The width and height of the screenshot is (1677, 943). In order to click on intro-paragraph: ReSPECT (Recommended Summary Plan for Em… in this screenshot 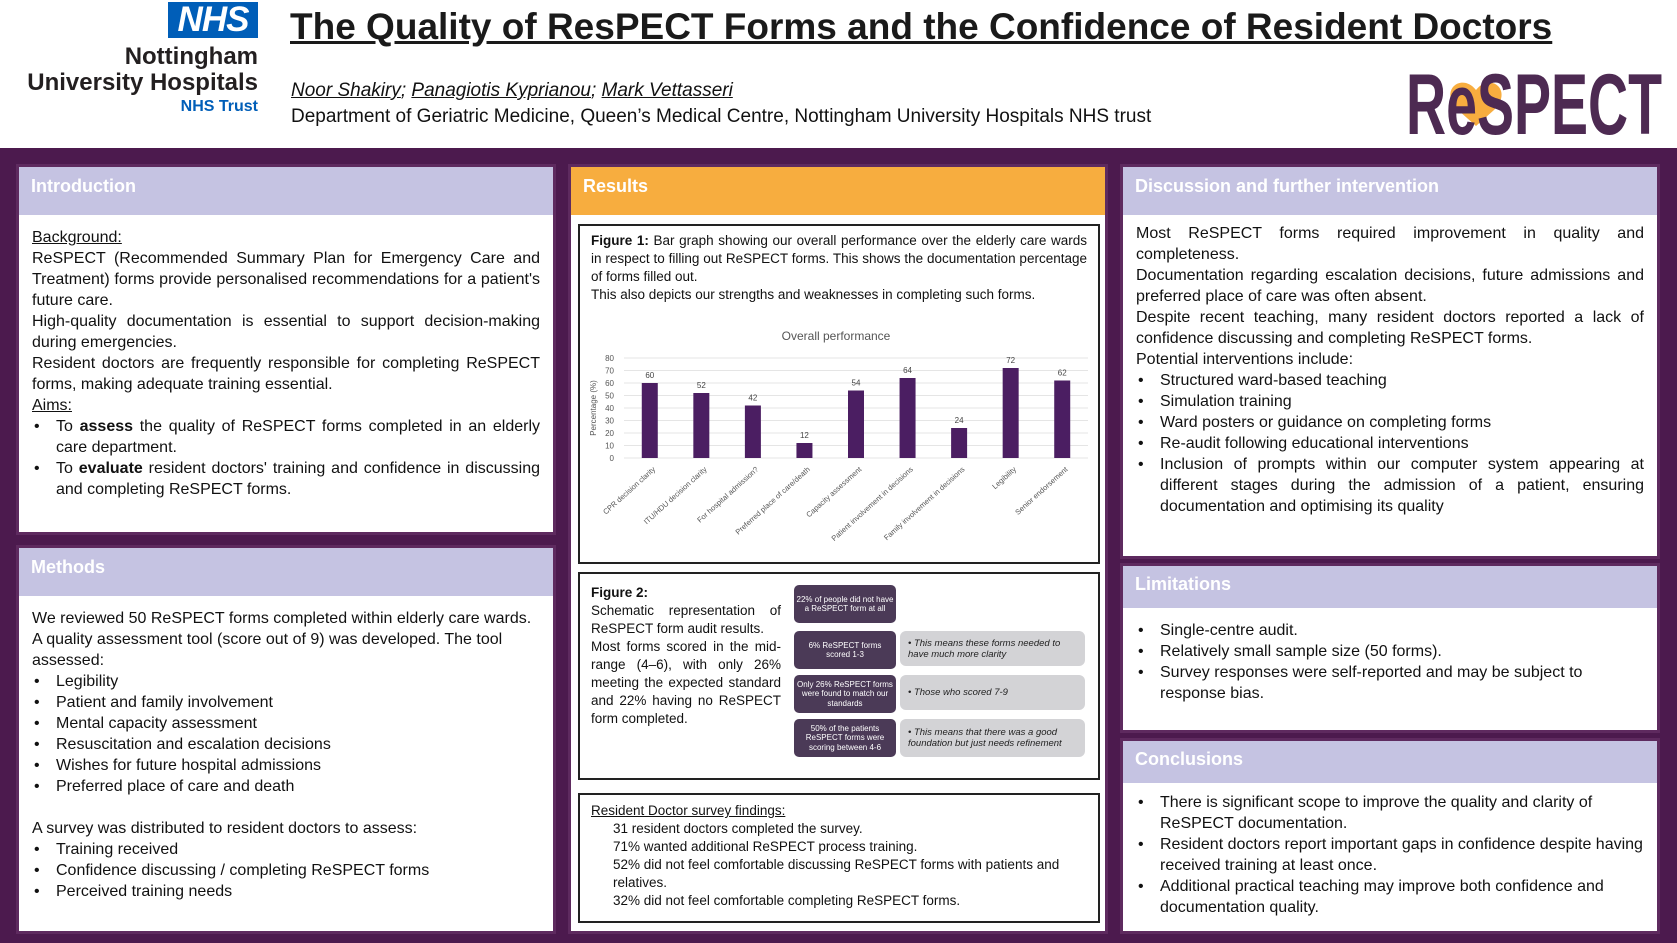, I will do `click(286, 279)`.